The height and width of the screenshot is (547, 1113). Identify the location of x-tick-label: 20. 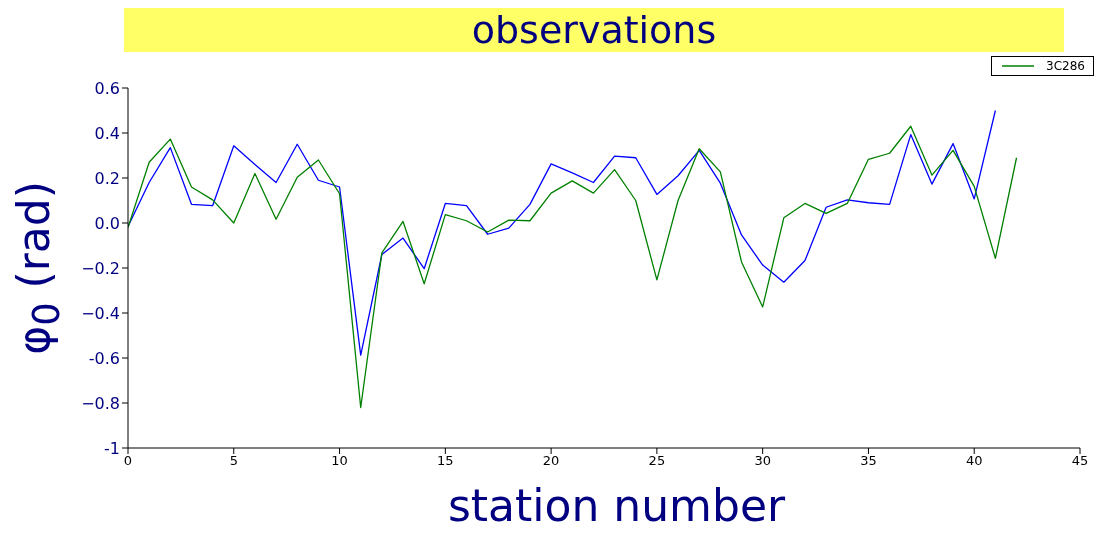
(551, 461).